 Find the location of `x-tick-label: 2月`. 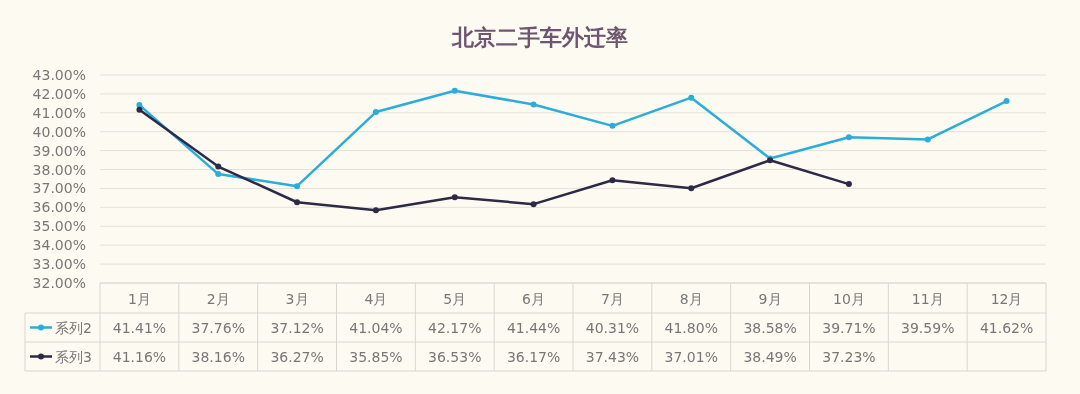

x-tick-label: 2月 is located at coordinates (218, 299).